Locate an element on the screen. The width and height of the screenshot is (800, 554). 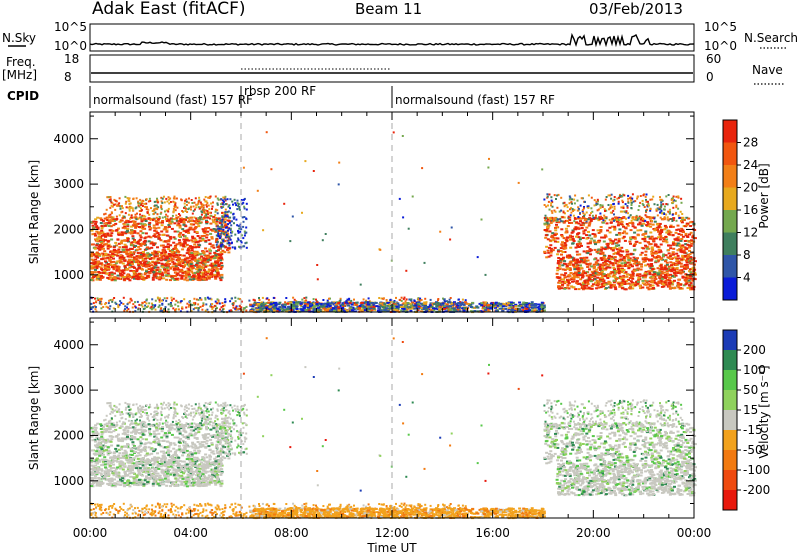
nsky-strip: N.Sky 10^5 10^0 10^5 10^0 N.Search is located at coordinates (400, 36).